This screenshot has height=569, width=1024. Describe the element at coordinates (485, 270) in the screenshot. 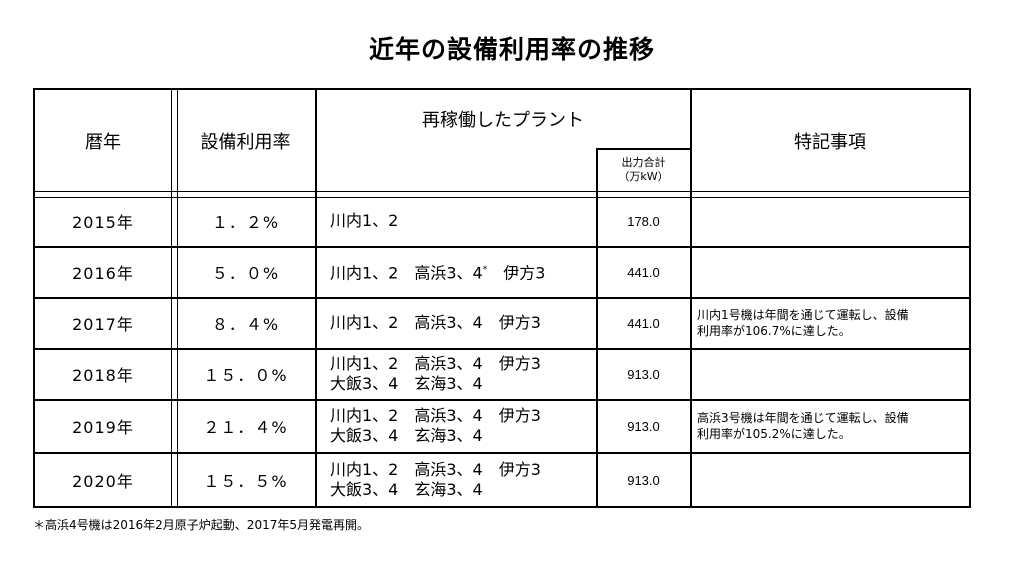

I see `footnote-mark: *` at that location.